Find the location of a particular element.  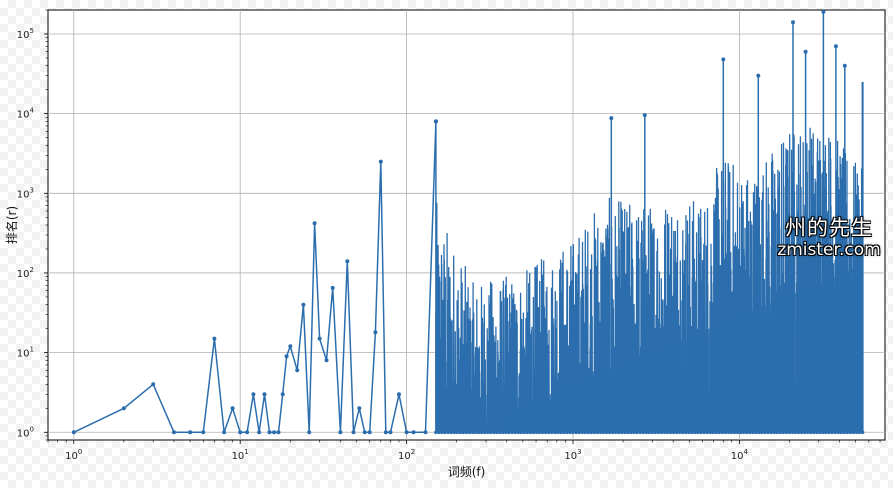

x-axis-label: 词频(f) is located at coordinates (467, 472).